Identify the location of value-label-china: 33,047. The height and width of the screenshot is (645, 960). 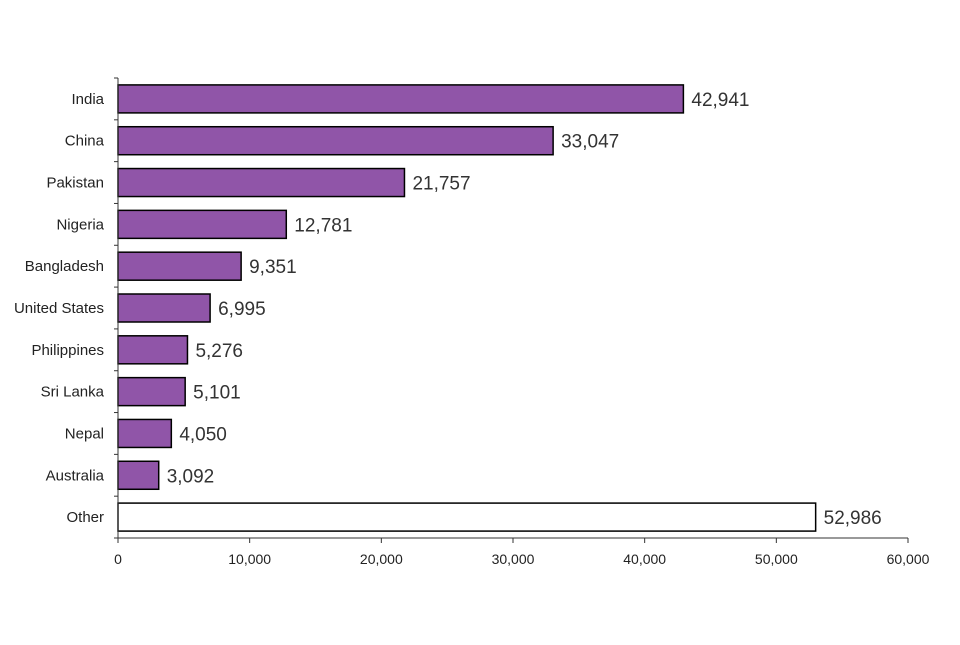
(590, 142).